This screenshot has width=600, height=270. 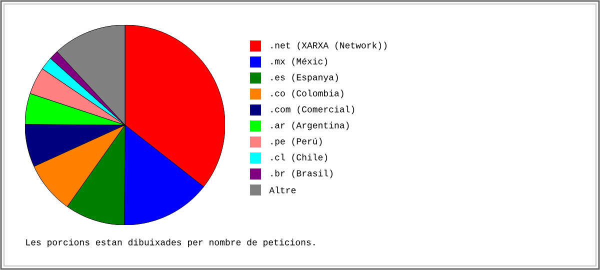 What do you see at coordinates (299, 62) in the screenshot?
I see `legend-label: .mx (Méxic)` at bounding box center [299, 62].